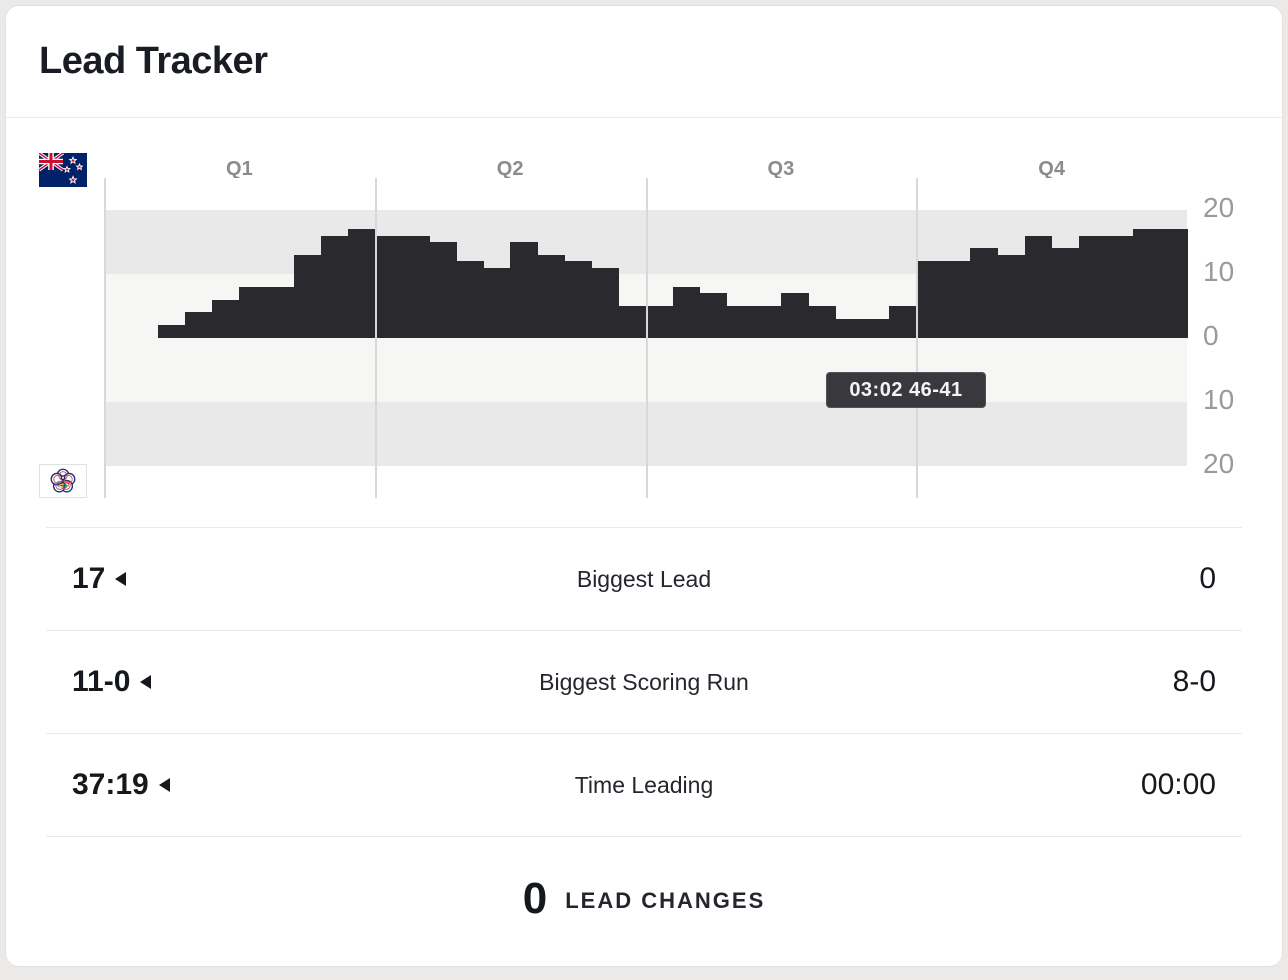  What do you see at coordinates (1219, 272) in the screenshot?
I see `y-tick-10: 10` at bounding box center [1219, 272].